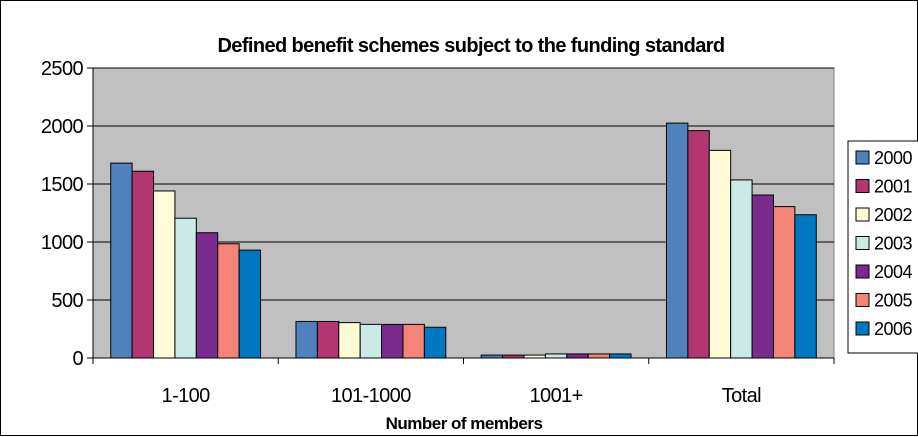  I want to click on x-tick-label: 1001+, so click(556, 396).